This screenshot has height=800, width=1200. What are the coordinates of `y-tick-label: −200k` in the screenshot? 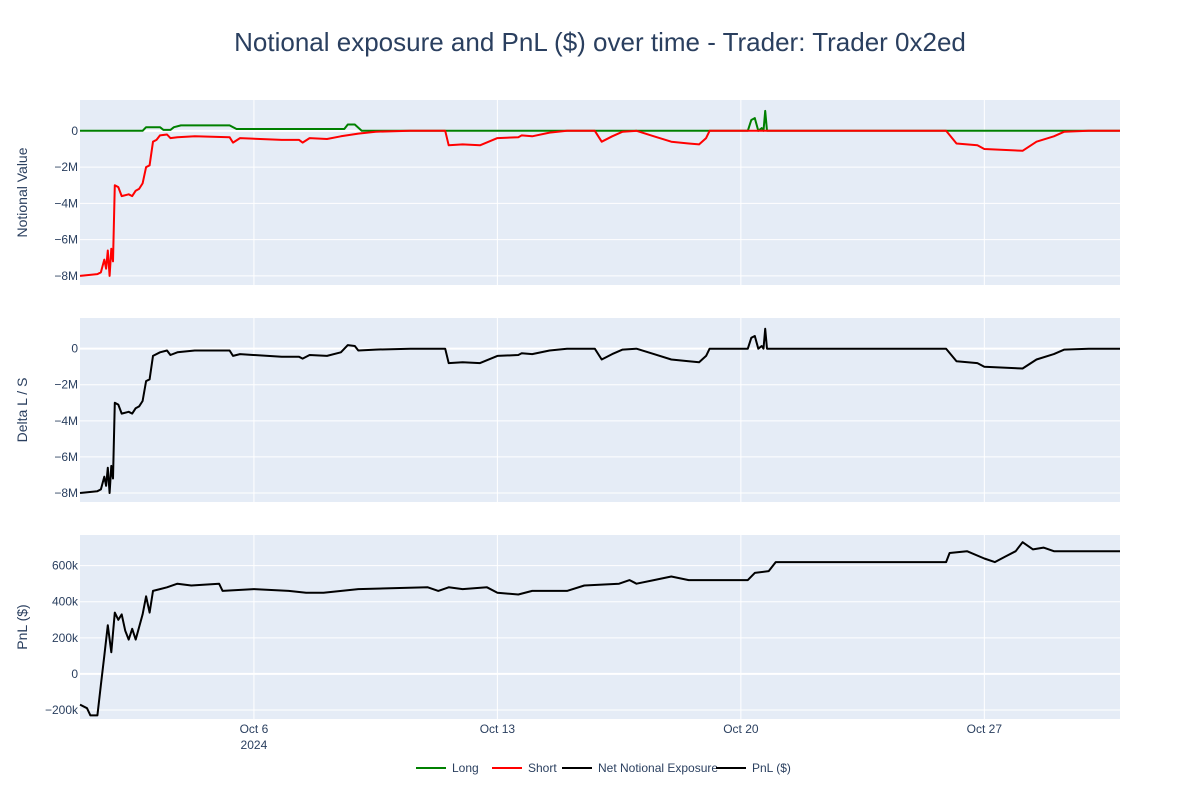 It's located at (62, 710).